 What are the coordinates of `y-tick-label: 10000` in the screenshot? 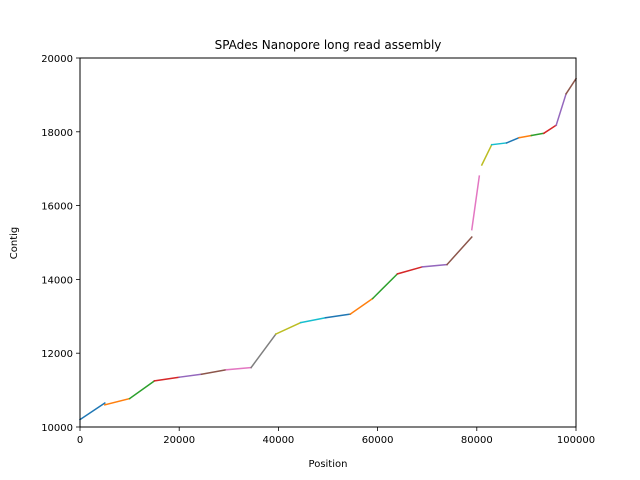 It's located at (57, 428).